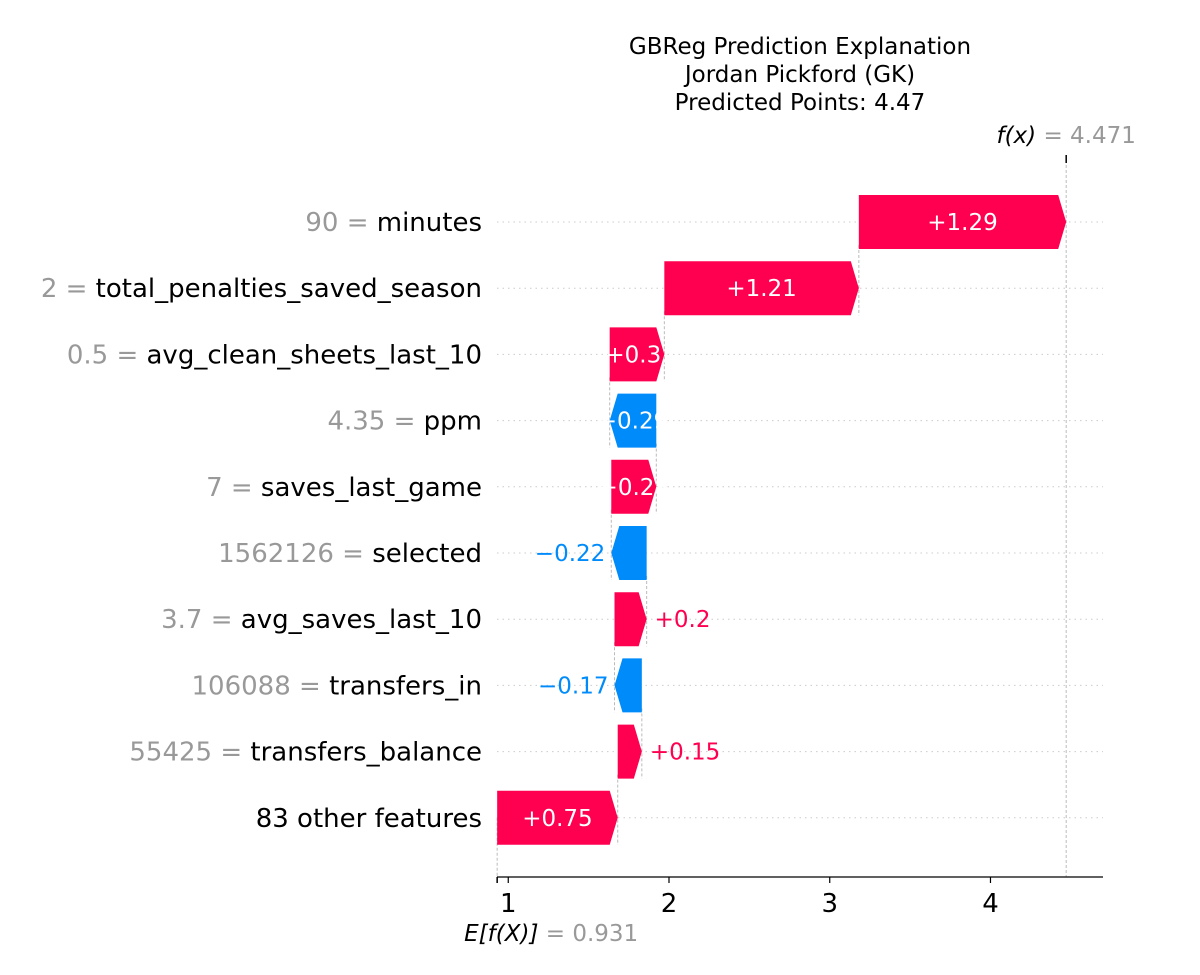 Image resolution: width=1200 pixels, height=975 pixels. Describe the element at coordinates (685, 753) in the screenshot. I see `contribution-label: +0.15` at that location.